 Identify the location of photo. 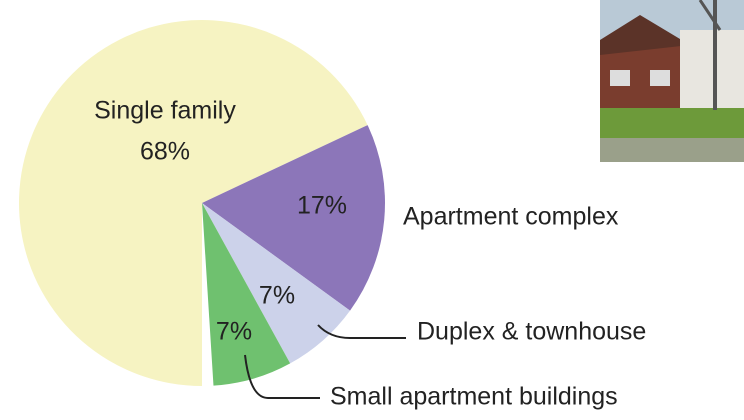
(672, 81).